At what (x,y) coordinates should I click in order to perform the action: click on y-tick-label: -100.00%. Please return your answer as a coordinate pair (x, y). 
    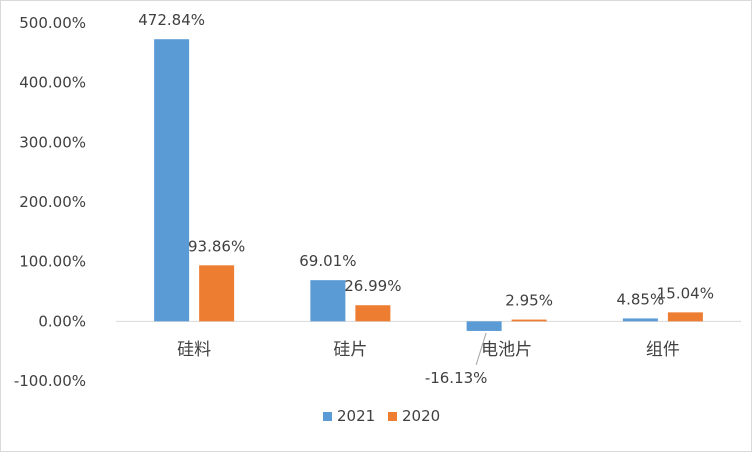
    Looking at the image, I should click on (50, 381).